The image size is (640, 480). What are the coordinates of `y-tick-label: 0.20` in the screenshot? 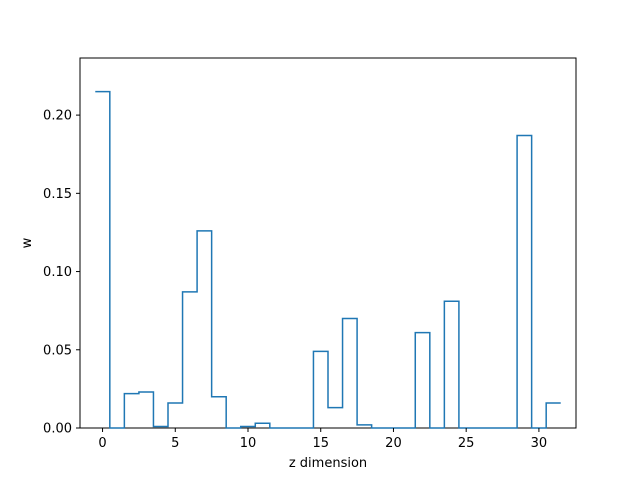 It's located at (57, 116).